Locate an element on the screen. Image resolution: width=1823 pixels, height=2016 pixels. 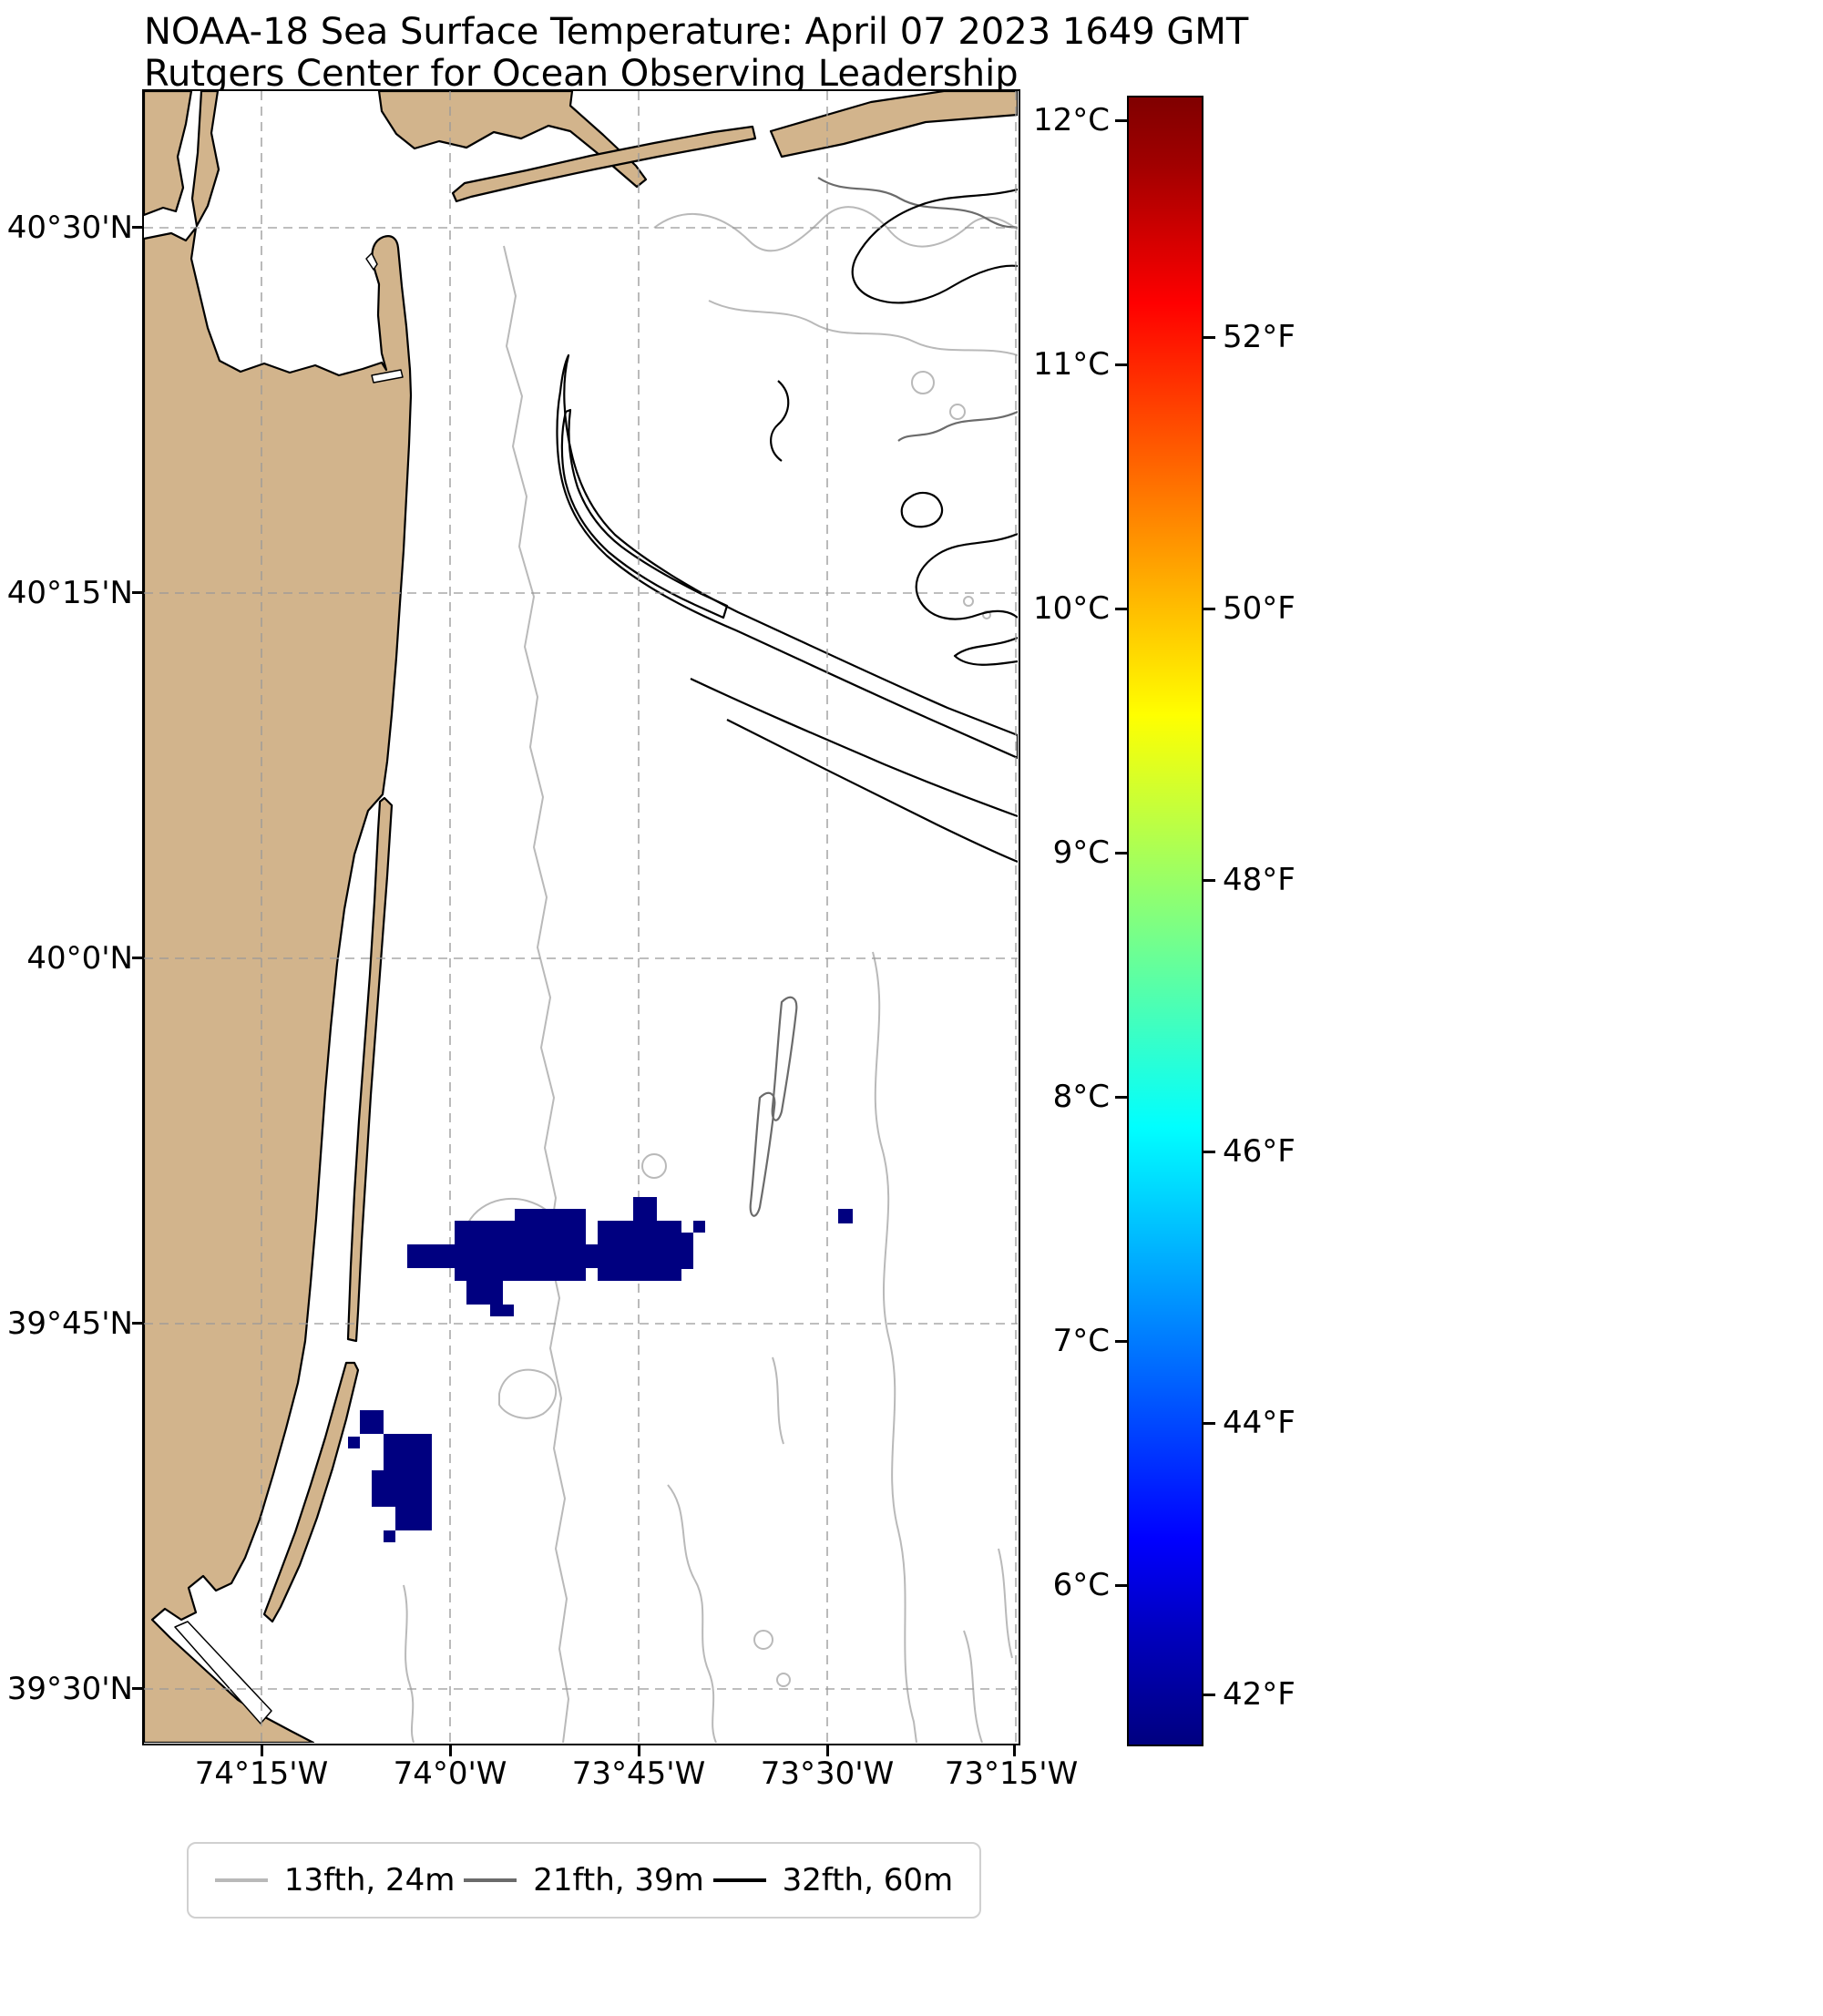
legend-item-21fth: 21fth, 39m is located at coordinates (584, 1880).